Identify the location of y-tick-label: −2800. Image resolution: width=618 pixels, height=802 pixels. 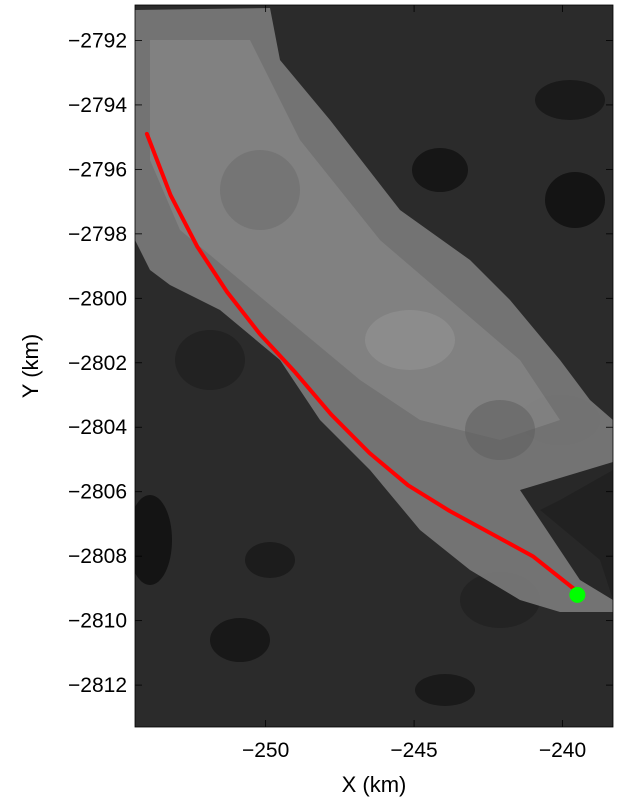
(97, 298).